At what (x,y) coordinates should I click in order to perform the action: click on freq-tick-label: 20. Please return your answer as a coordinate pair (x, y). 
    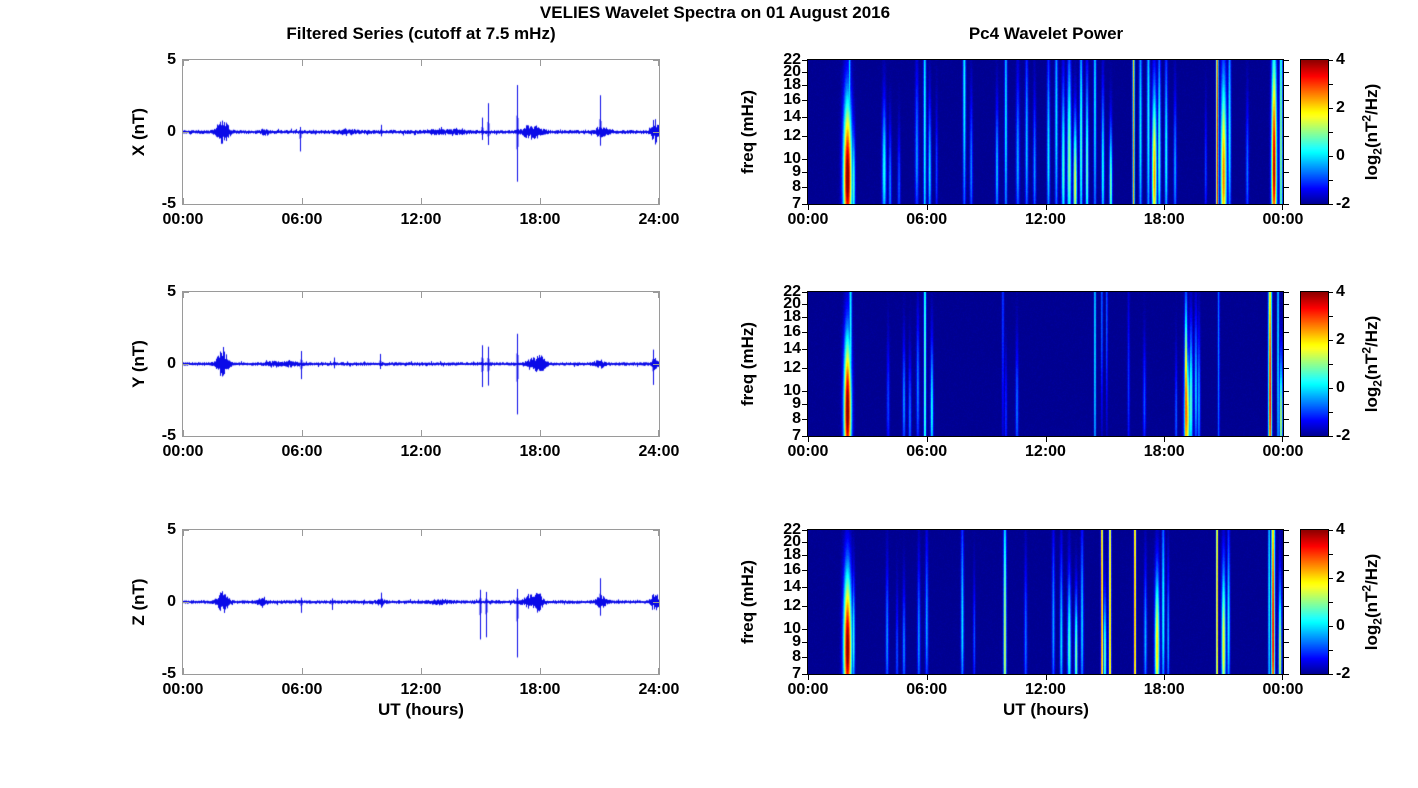
    Looking at the image, I should click on (792, 541).